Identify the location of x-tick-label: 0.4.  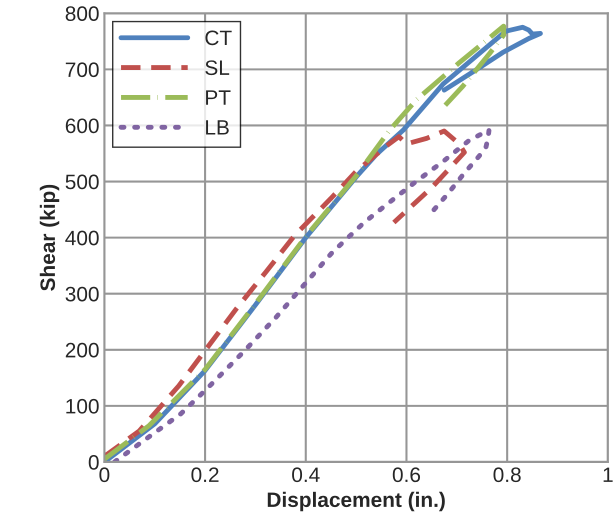
(306, 474).